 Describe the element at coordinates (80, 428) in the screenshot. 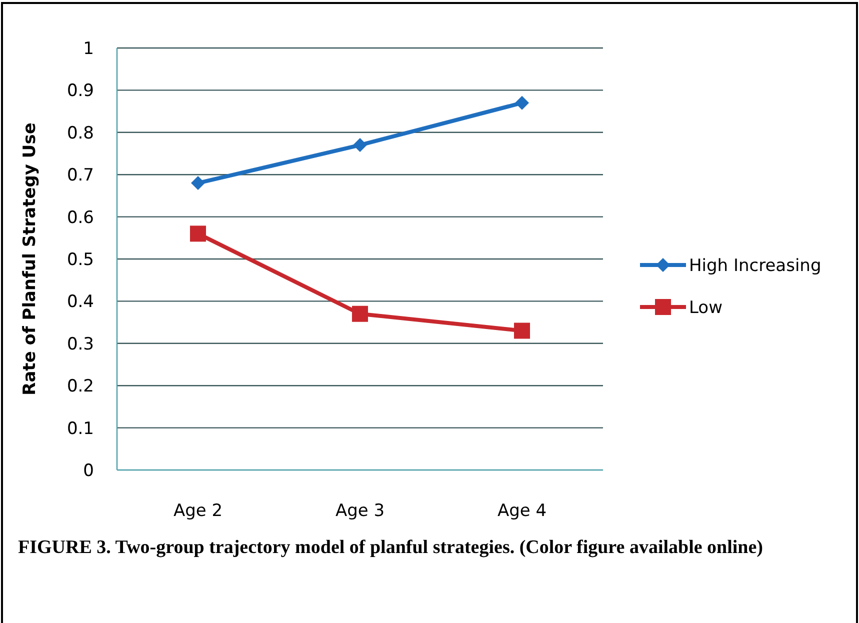

I see `y-tick-label: 0.1` at that location.